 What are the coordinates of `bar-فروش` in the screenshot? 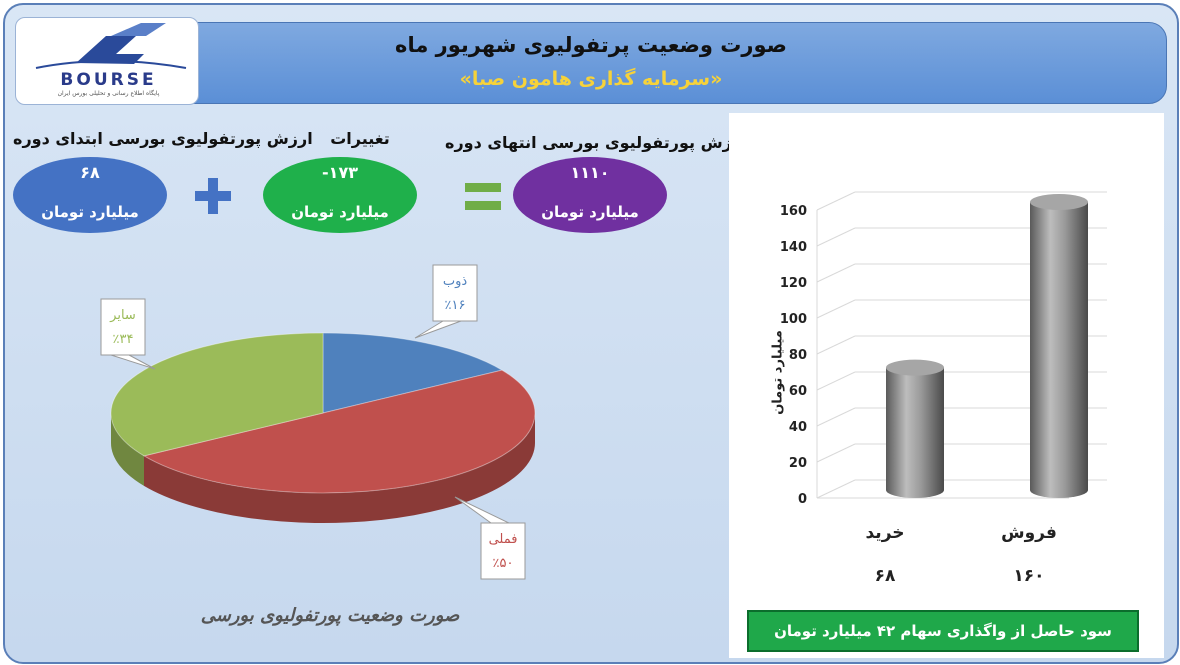 It's located at (1059, 350).